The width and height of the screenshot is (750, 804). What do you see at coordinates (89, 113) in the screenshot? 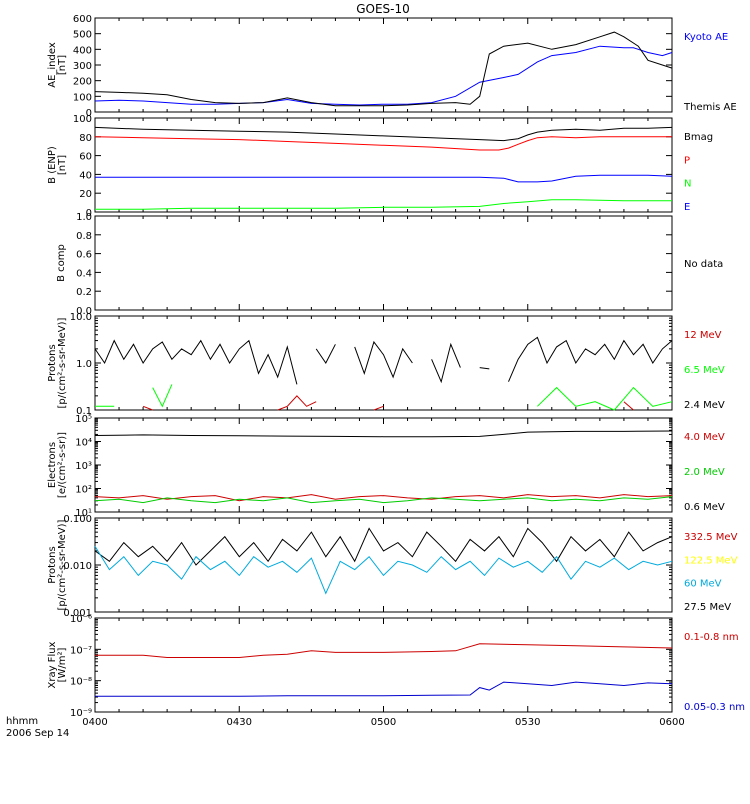
I see `y-tick-label: 0` at bounding box center [89, 113].